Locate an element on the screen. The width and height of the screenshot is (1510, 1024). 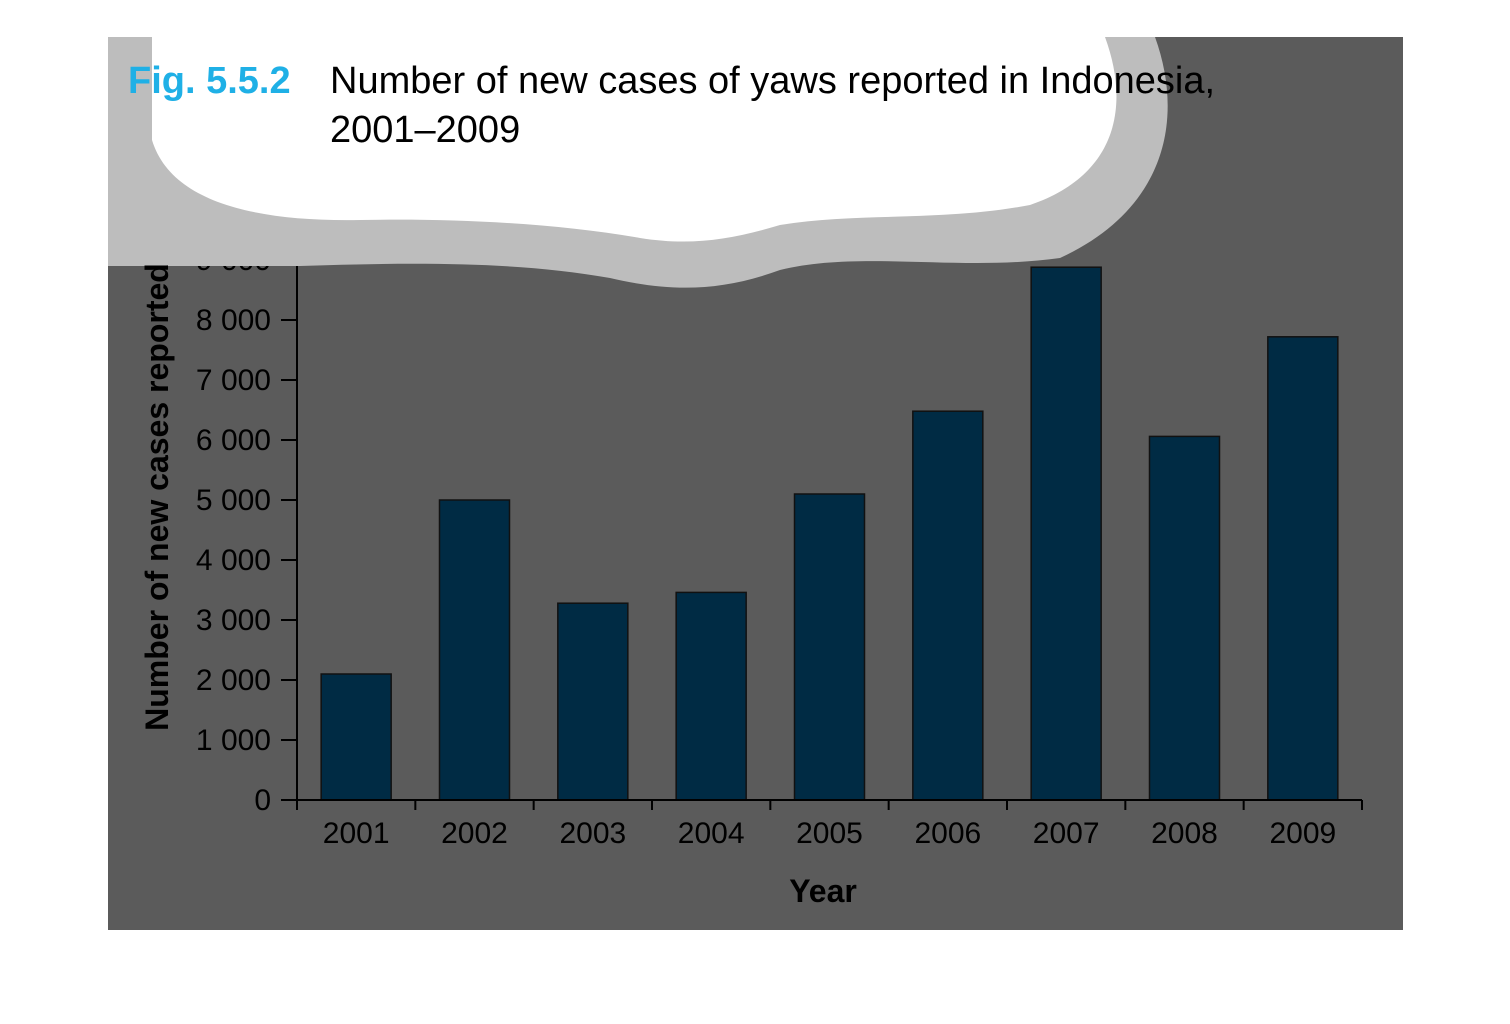
figure-label: Fig. 5.5.2 is located at coordinates (209, 81).